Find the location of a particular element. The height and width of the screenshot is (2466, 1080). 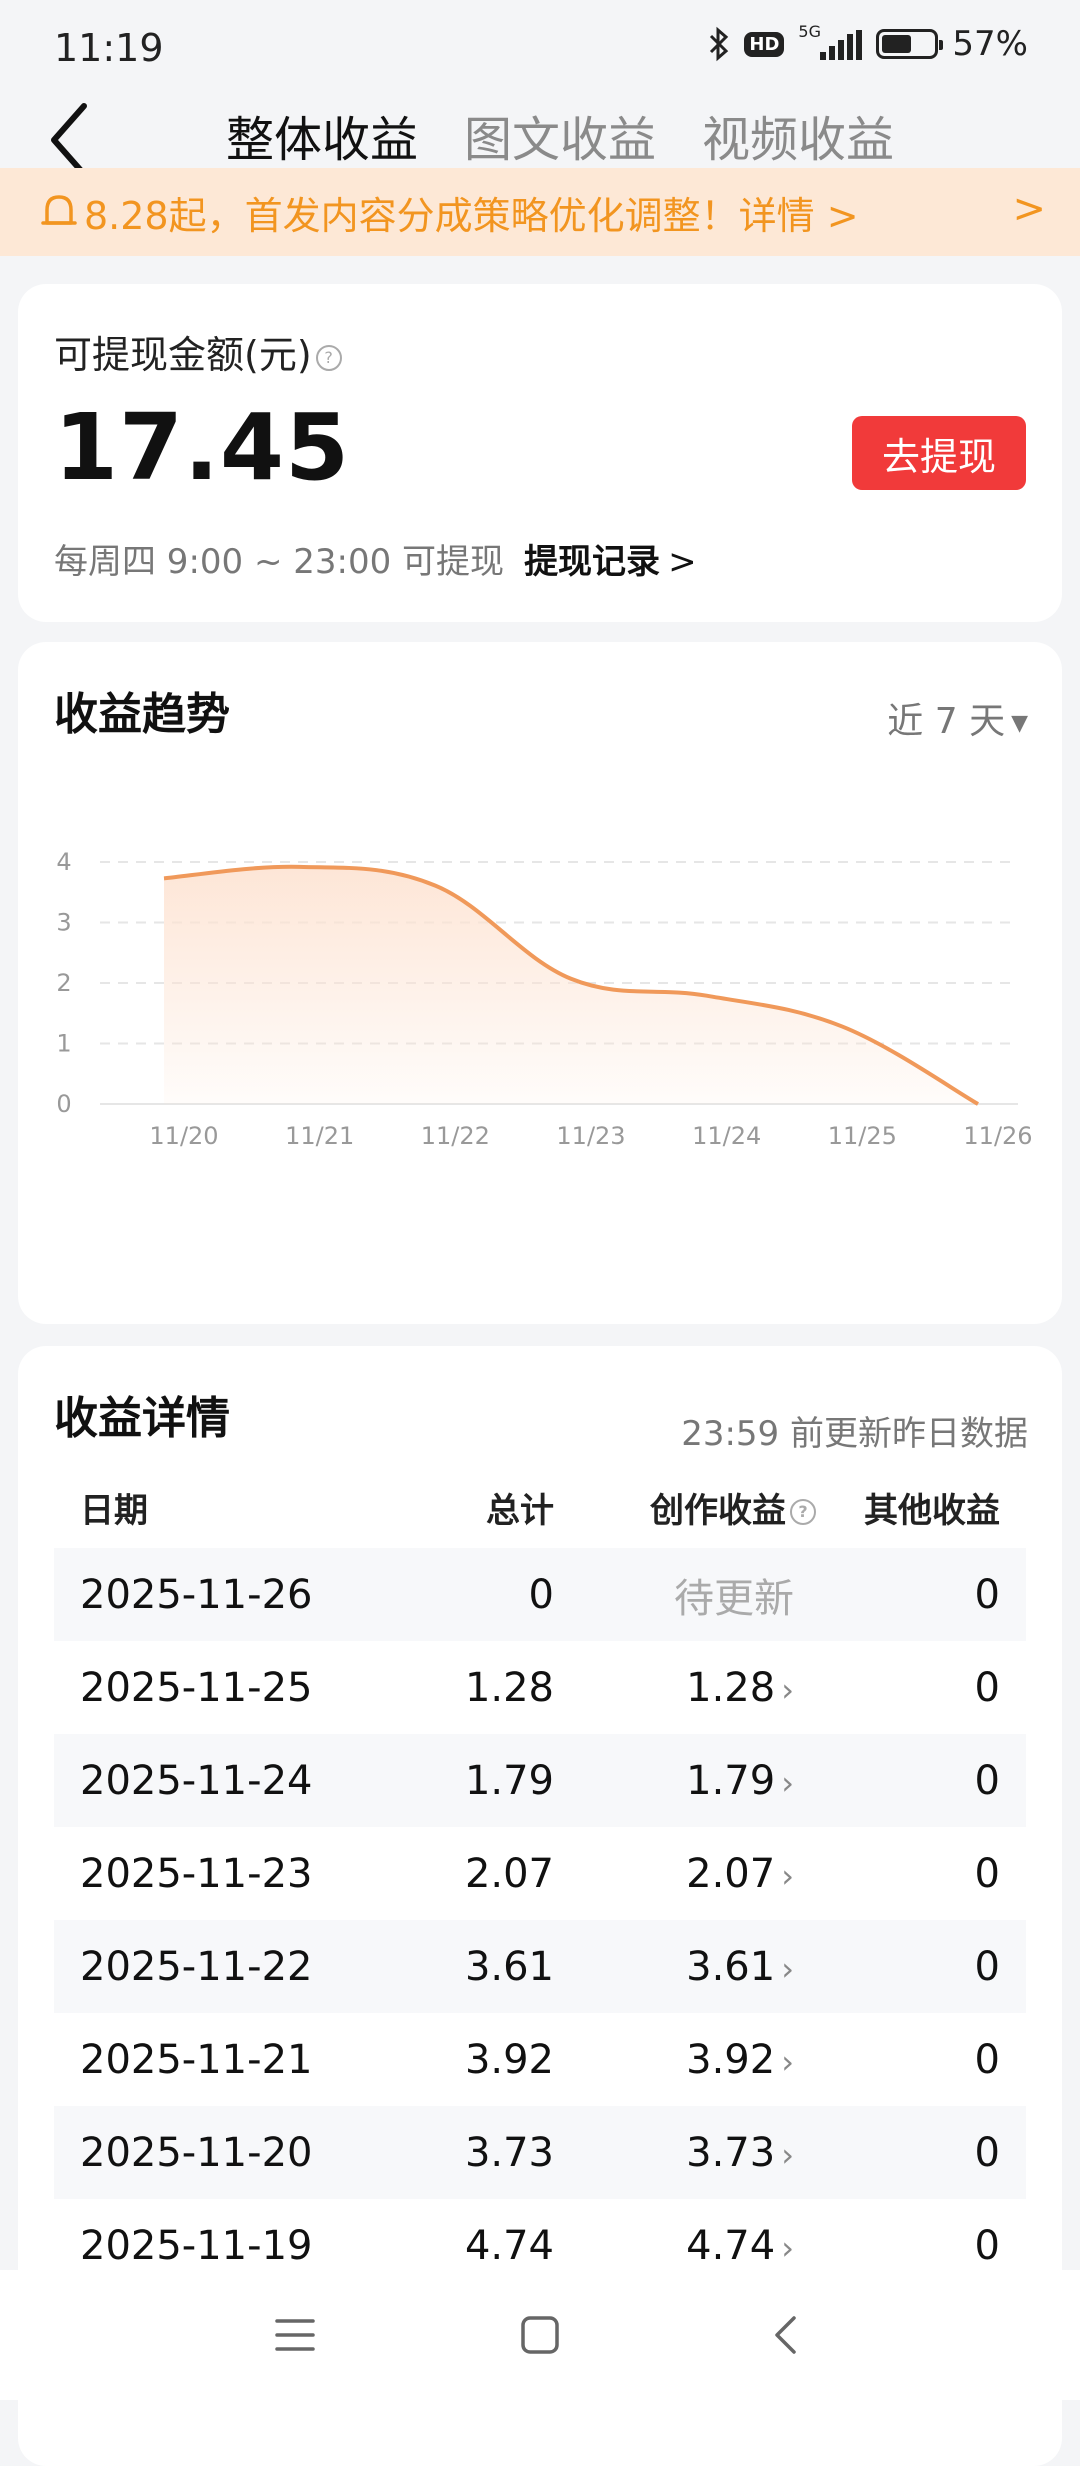

cell-date: 2025-11-23 is located at coordinates (224, 1874).